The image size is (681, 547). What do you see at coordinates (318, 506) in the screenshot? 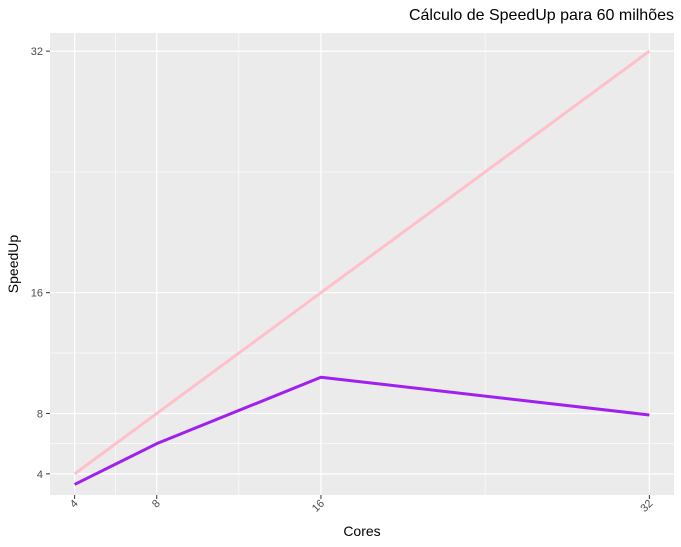
I see `x-tick-label: 16` at bounding box center [318, 506].